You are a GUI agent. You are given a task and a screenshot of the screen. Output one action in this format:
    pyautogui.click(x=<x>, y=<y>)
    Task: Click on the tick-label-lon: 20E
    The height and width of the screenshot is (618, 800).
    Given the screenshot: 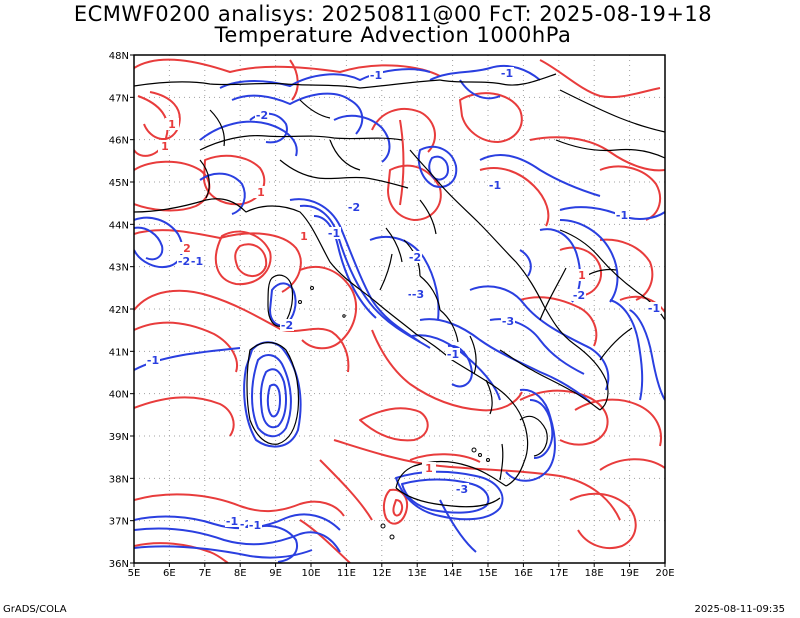 What is the action you would take?
    pyautogui.click(x=664, y=573)
    